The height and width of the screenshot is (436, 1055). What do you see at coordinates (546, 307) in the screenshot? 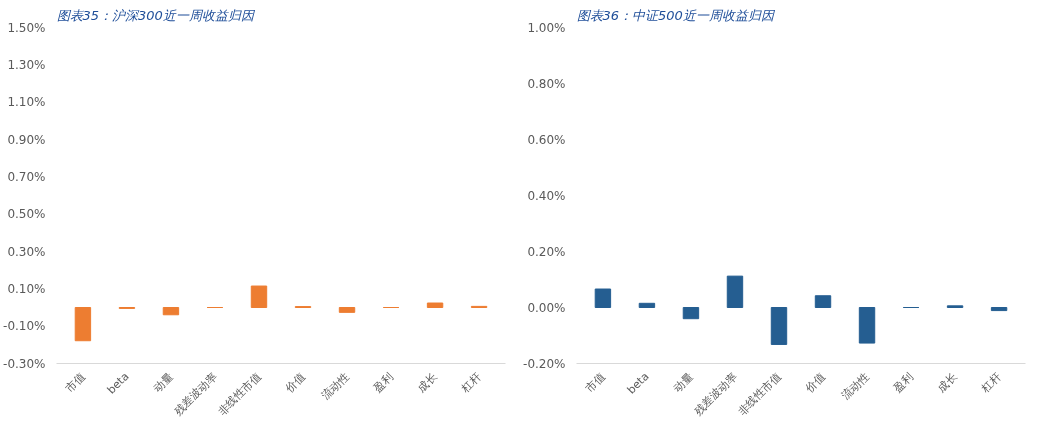
I see `y-tick-label: 0.00%` at bounding box center [546, 307].